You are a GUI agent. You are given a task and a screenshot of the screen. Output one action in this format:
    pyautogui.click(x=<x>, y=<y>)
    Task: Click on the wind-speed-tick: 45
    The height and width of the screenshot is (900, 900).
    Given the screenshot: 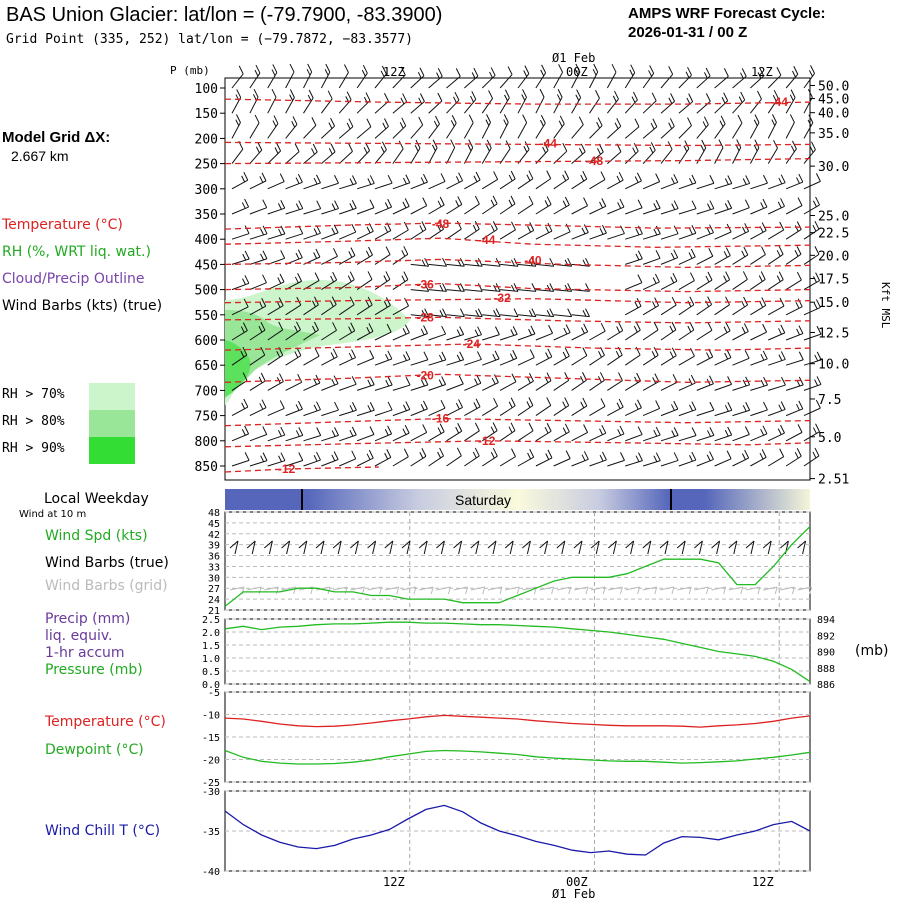 What is the action you would take?
    pyautogui.click(x=214, y=524)
    